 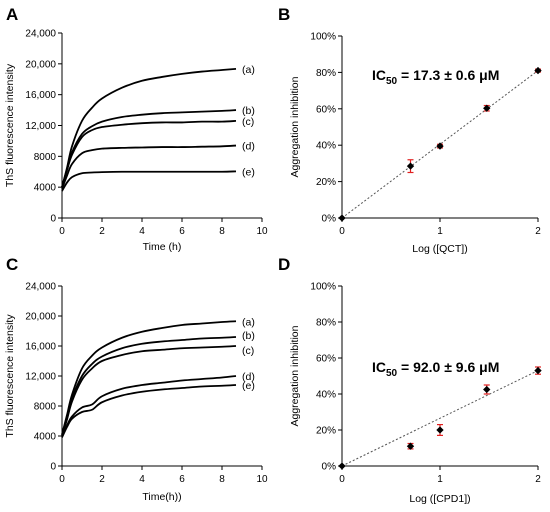 I want to click on panel-b-trendline, so click(x=440, y=144).